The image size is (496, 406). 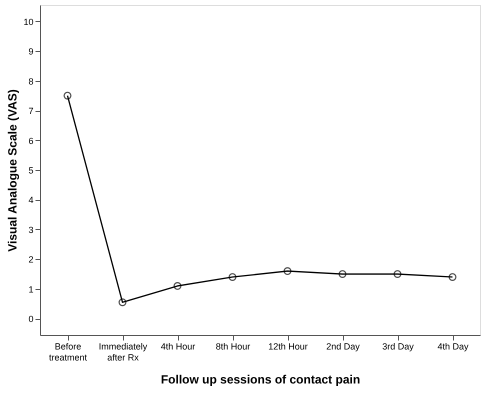 I want to click on x-tick-label: 4th Day, so click(x=453, y=347).